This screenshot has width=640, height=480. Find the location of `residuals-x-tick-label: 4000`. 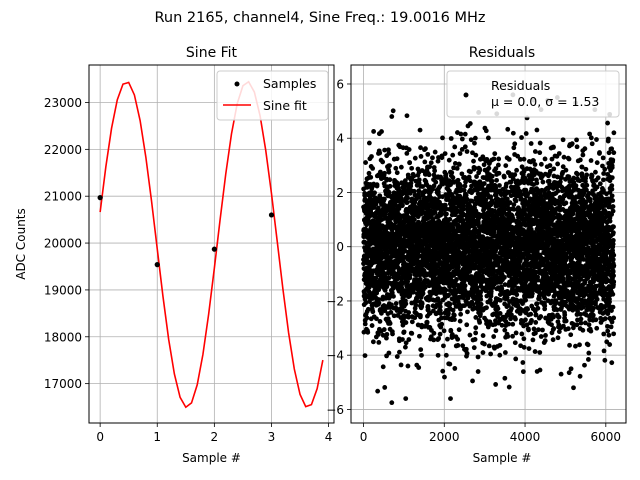

residuals-x-tick-label: 4000 is located at coordinates (525, 437).